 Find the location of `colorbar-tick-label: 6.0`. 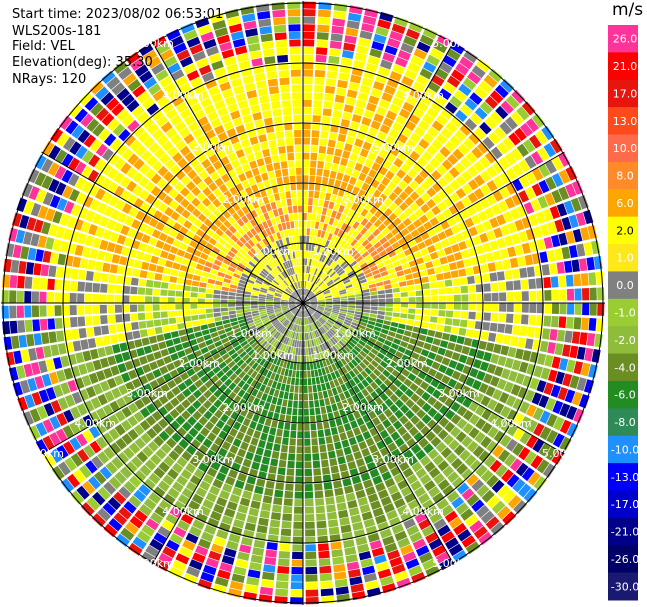

colorbar-tick-label: 6.0 is located at coordinates (625, 203).